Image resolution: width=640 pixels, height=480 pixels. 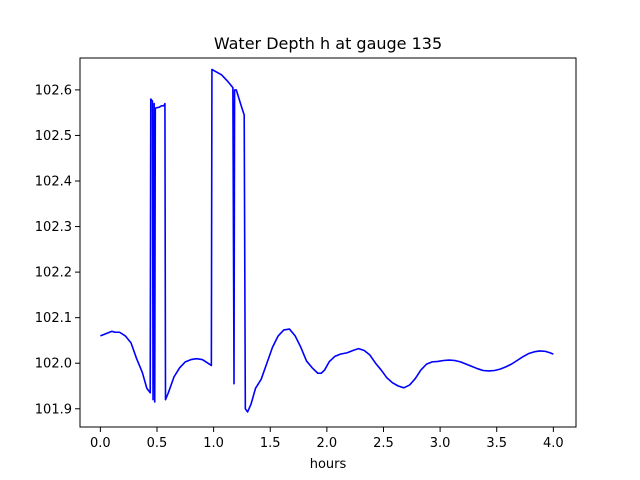 What do you see at coordinates (53, 273) in the screenshot?
I see `y-tick-label: 102.2` at bounding box center [53, 273].